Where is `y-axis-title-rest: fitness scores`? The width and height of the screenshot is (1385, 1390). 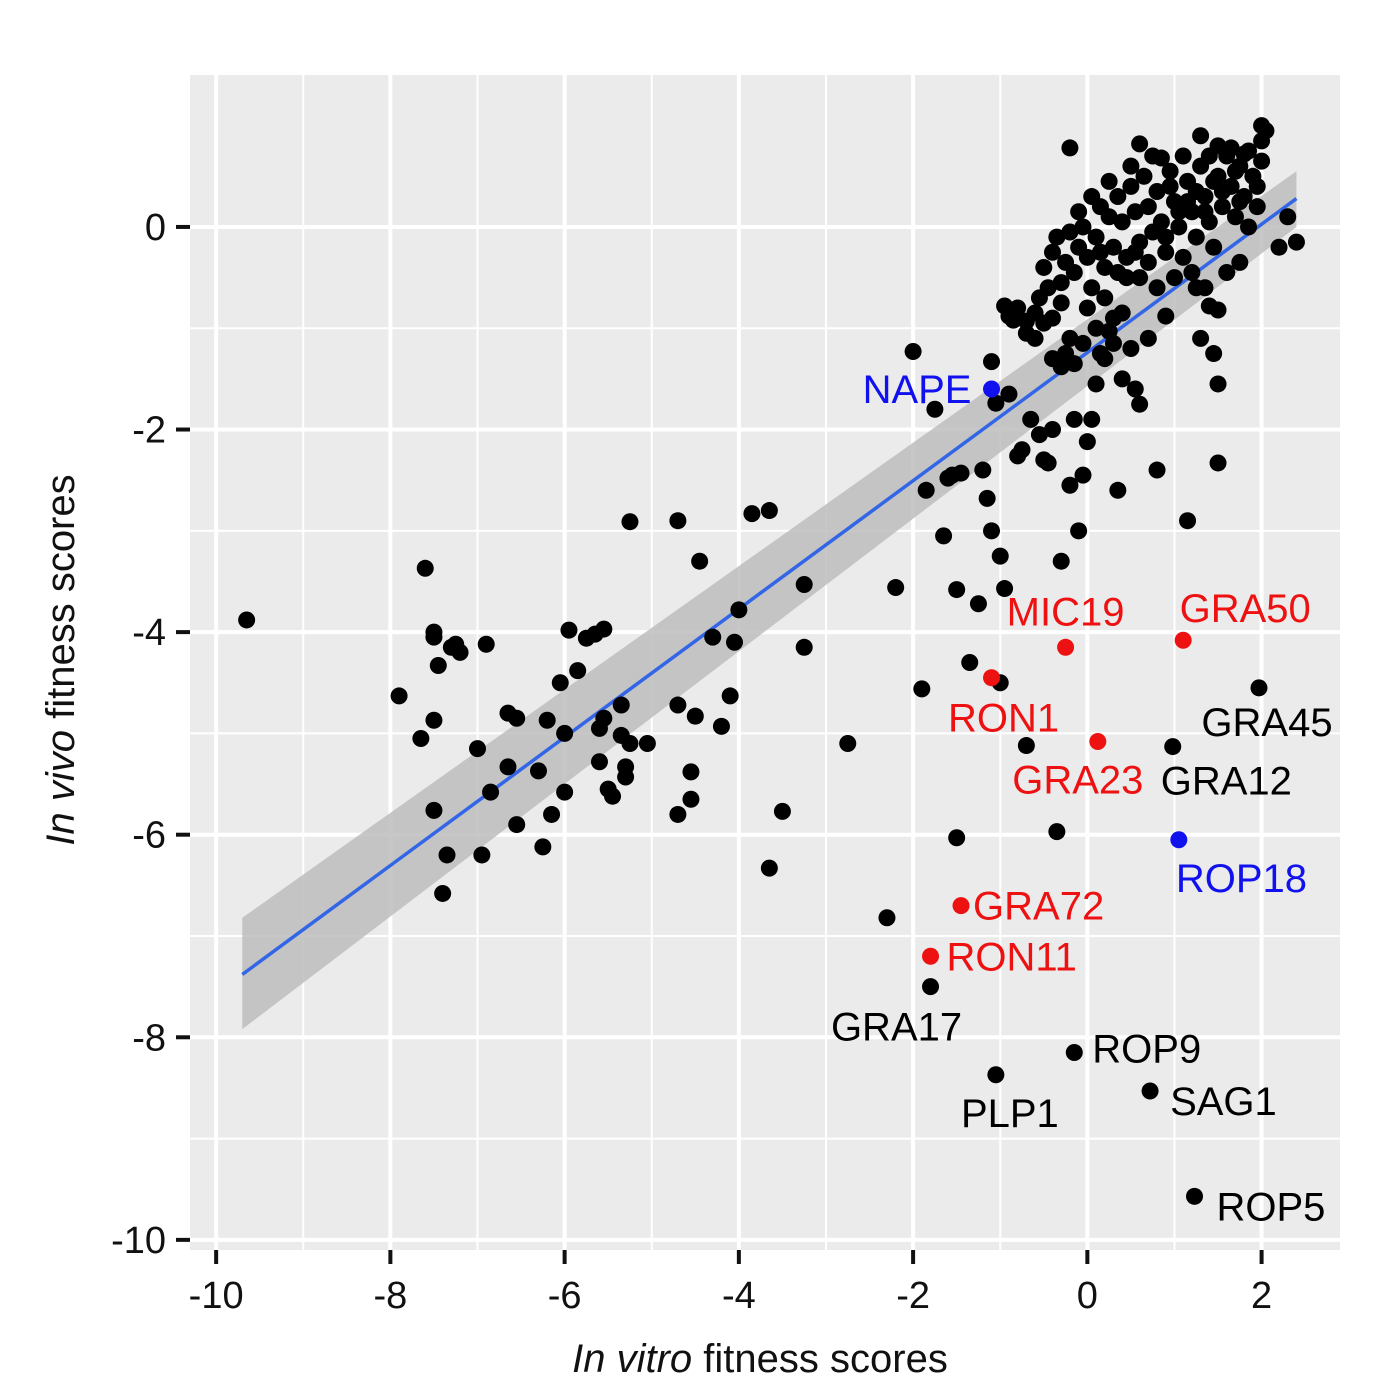
y-axis-title-rest: fitness scores is located at coordinates (61, 602).